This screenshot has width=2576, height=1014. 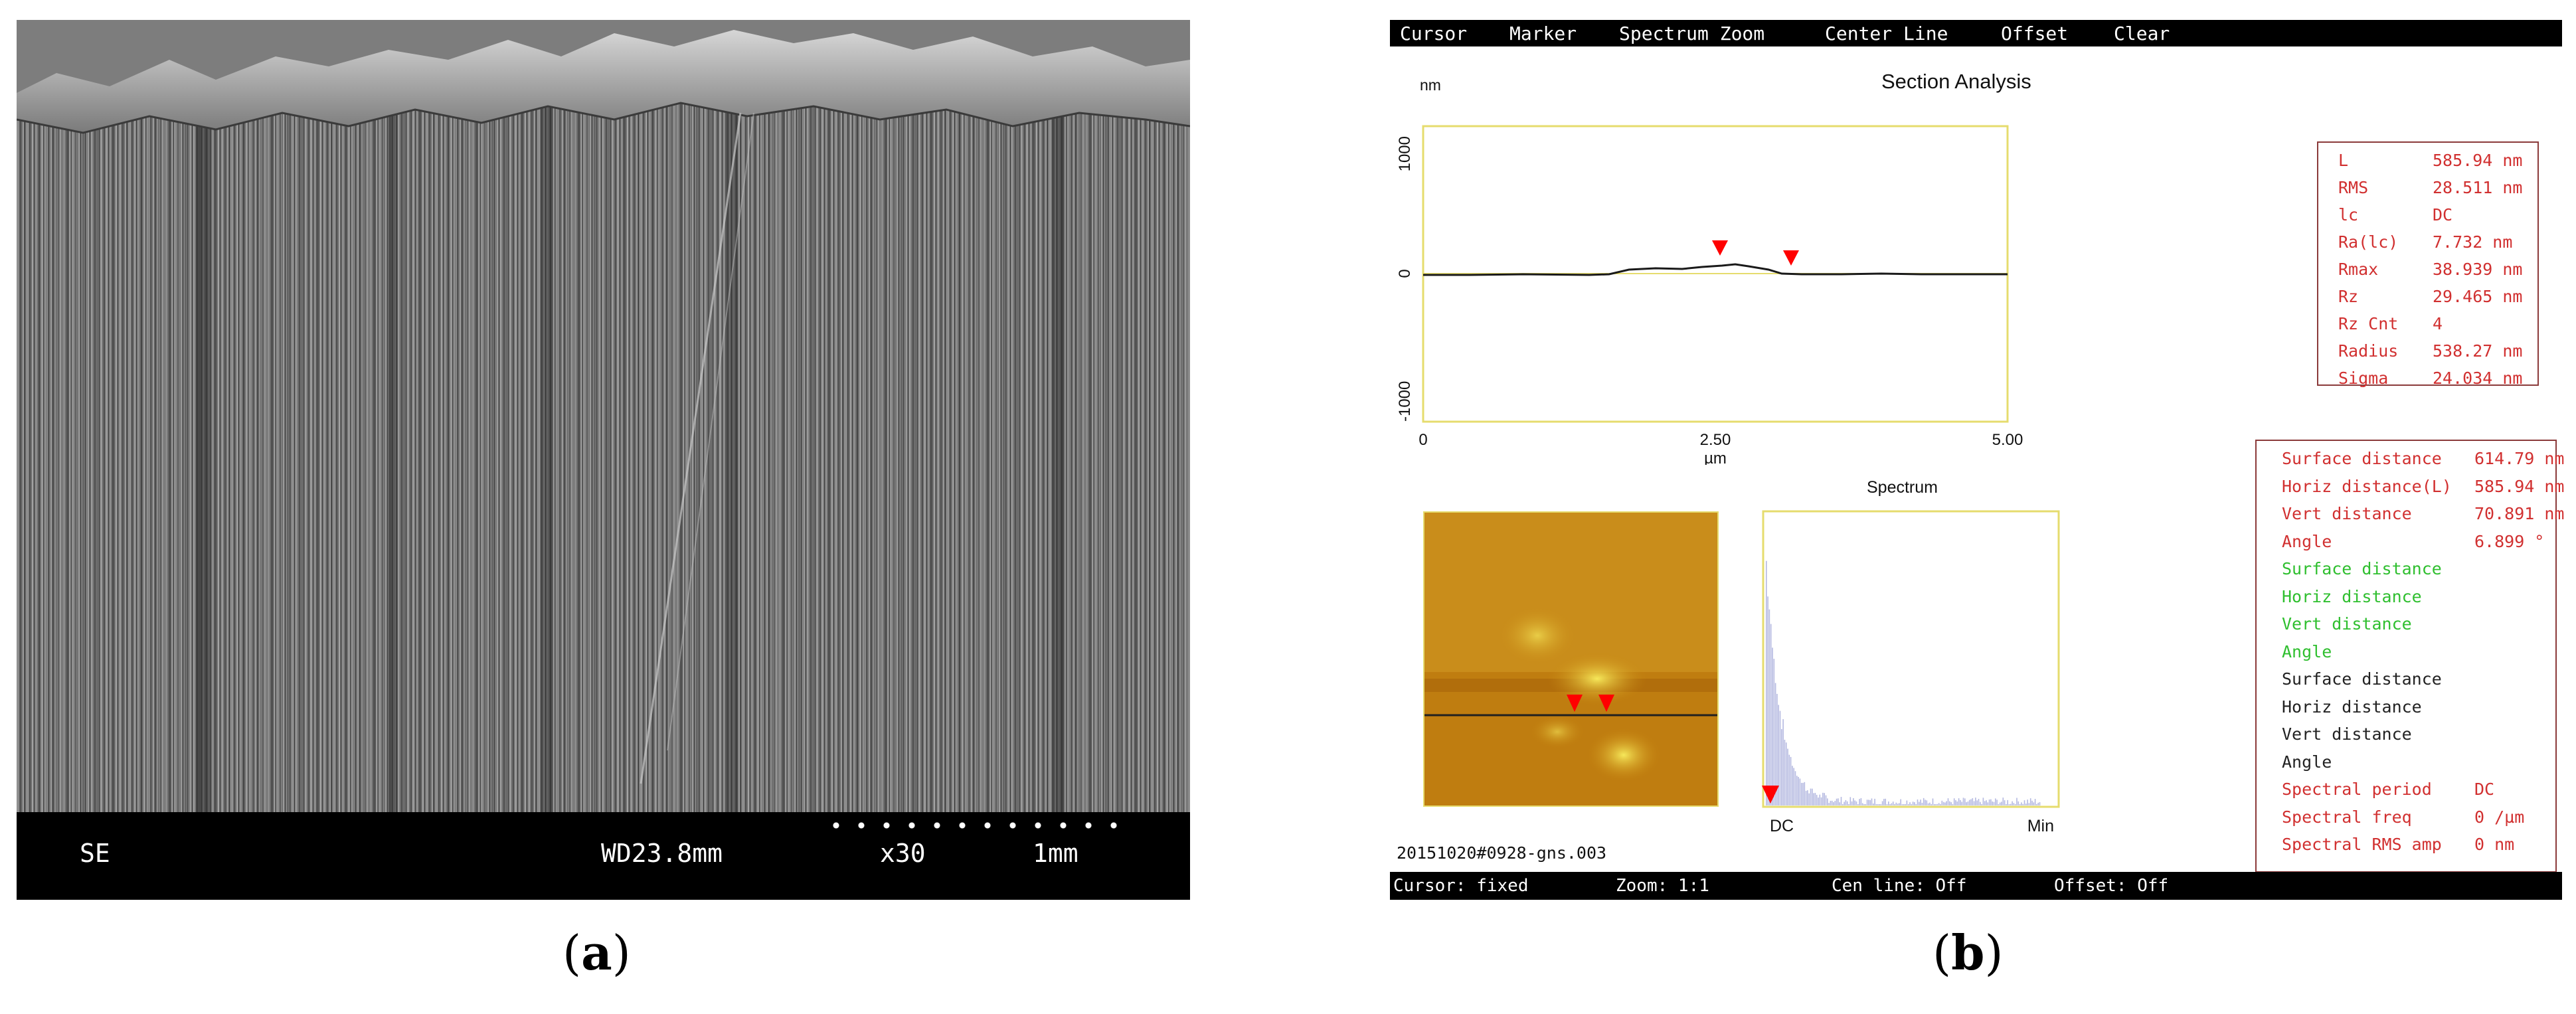 I want to click on distance-value: 6.899 °, so click(x=2509, y=541).